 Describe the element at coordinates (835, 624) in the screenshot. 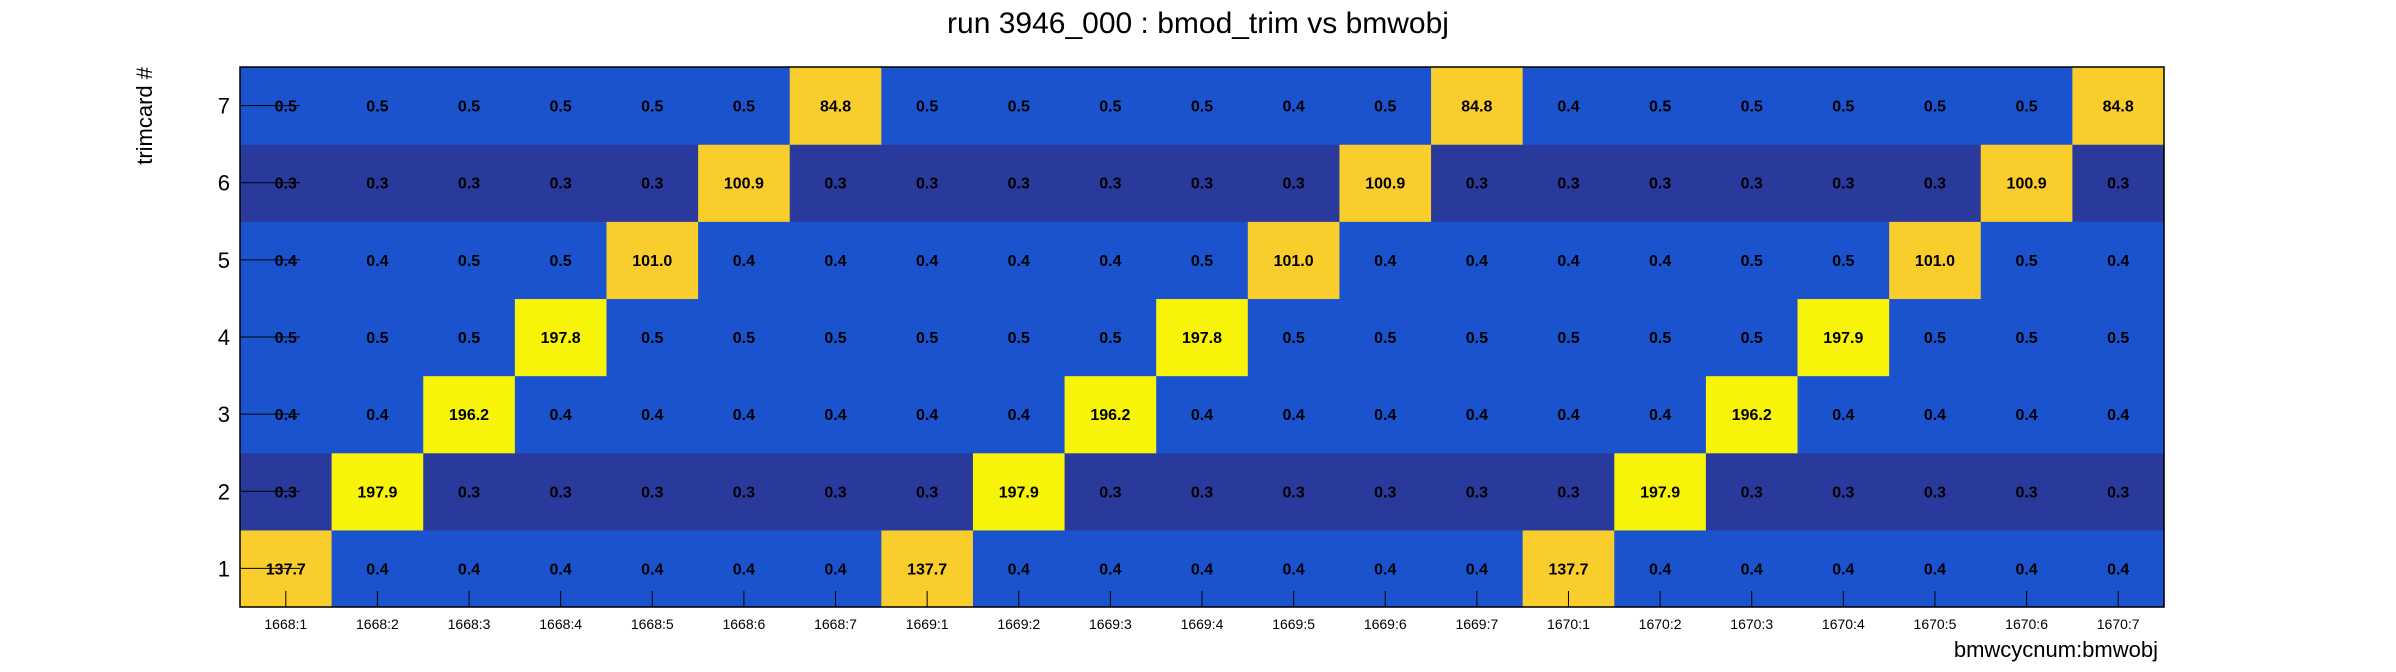

I see `x-tick-label: 1668:7` at that location.